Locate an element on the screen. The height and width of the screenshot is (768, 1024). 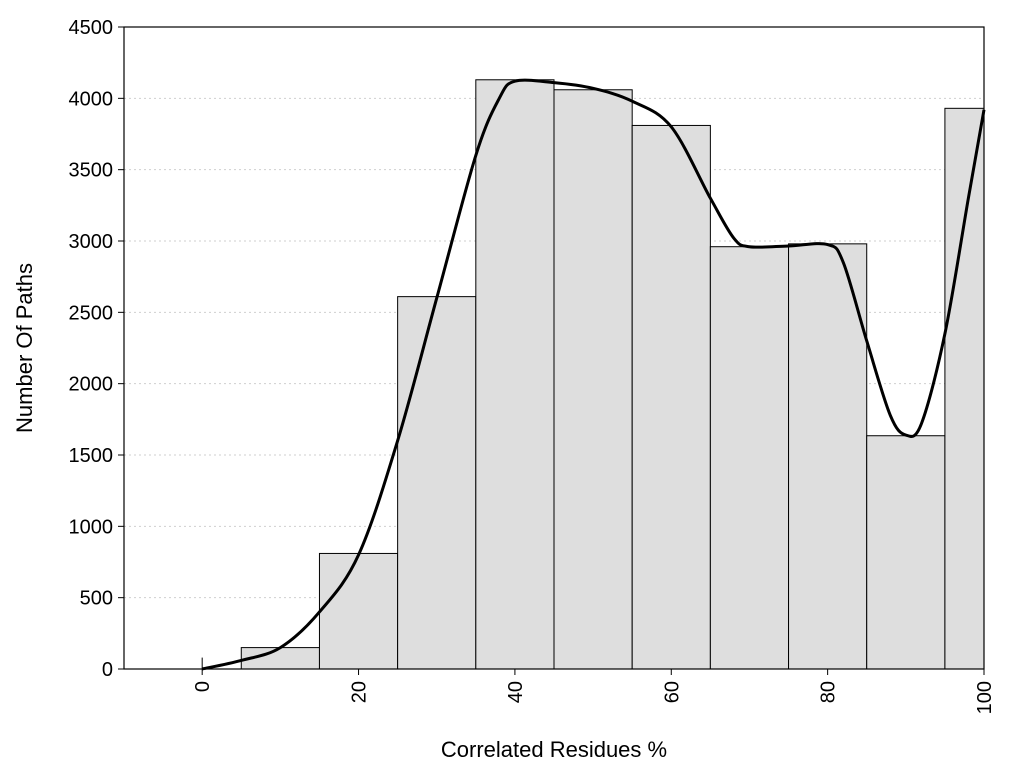
y-tick-label: 2500 is located at coordinates (91, 313).